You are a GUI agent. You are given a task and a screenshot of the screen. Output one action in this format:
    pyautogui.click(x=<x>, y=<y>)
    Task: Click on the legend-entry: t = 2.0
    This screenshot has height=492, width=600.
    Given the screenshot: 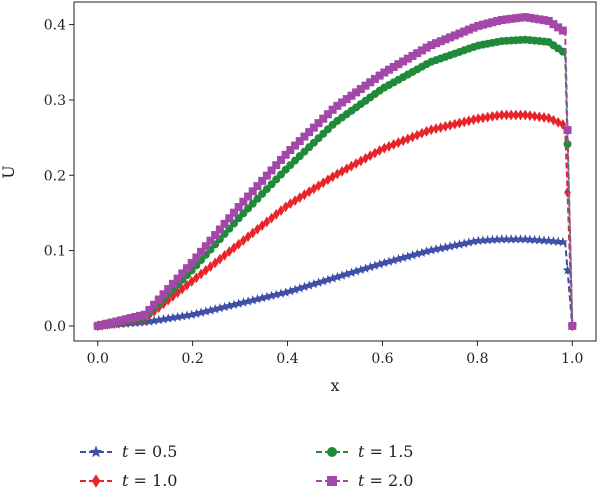 What is the action you would take?
    pyautogui.click(x=364, y=480)
    